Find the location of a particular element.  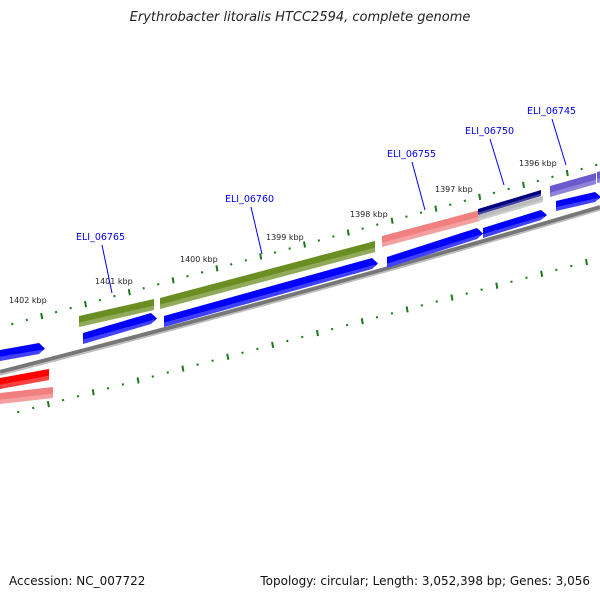

gene-feature-ELI_06765-highlight is located at coordinates (116, 316).